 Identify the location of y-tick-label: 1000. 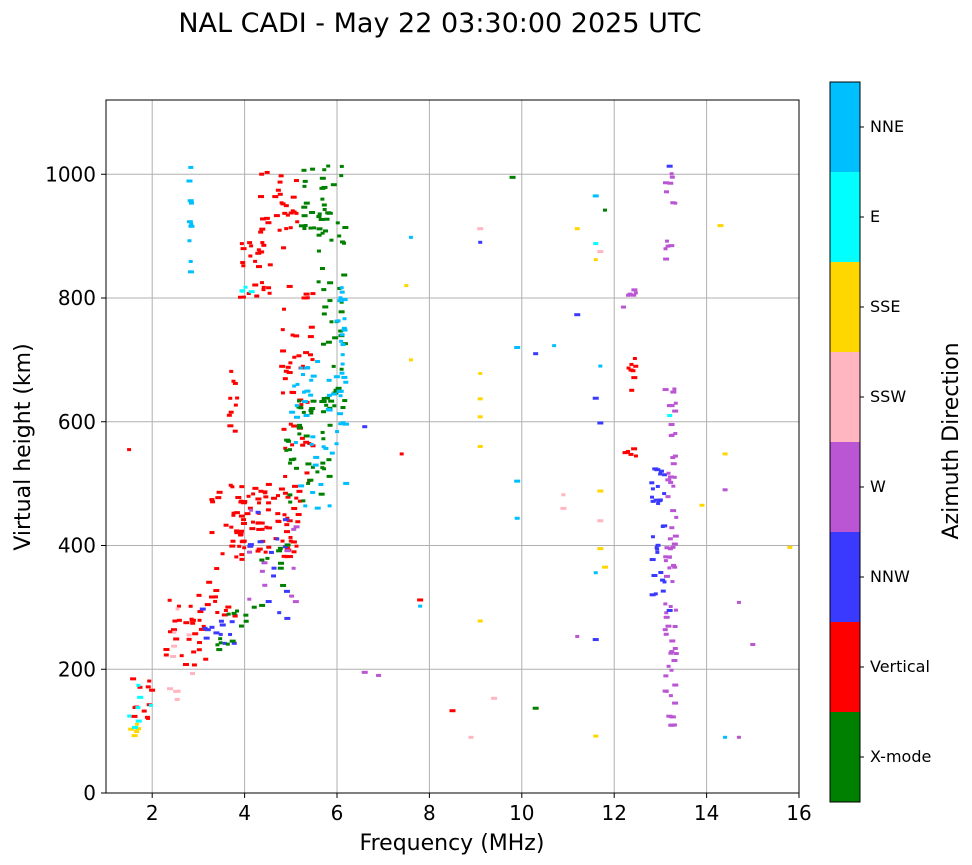
(70, 174).